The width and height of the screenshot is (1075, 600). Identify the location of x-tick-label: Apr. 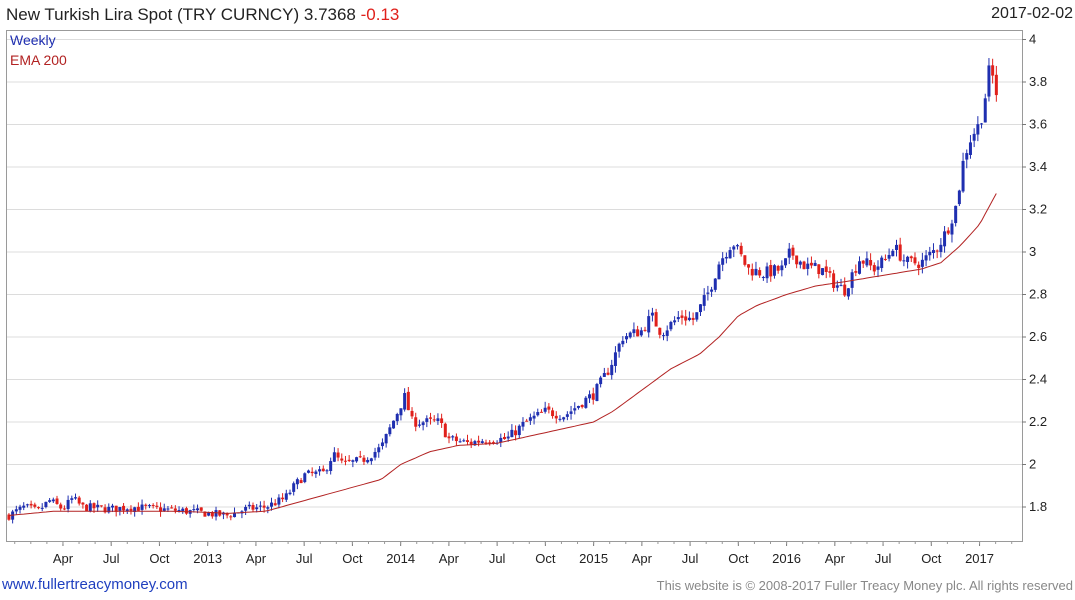
(256, 558).